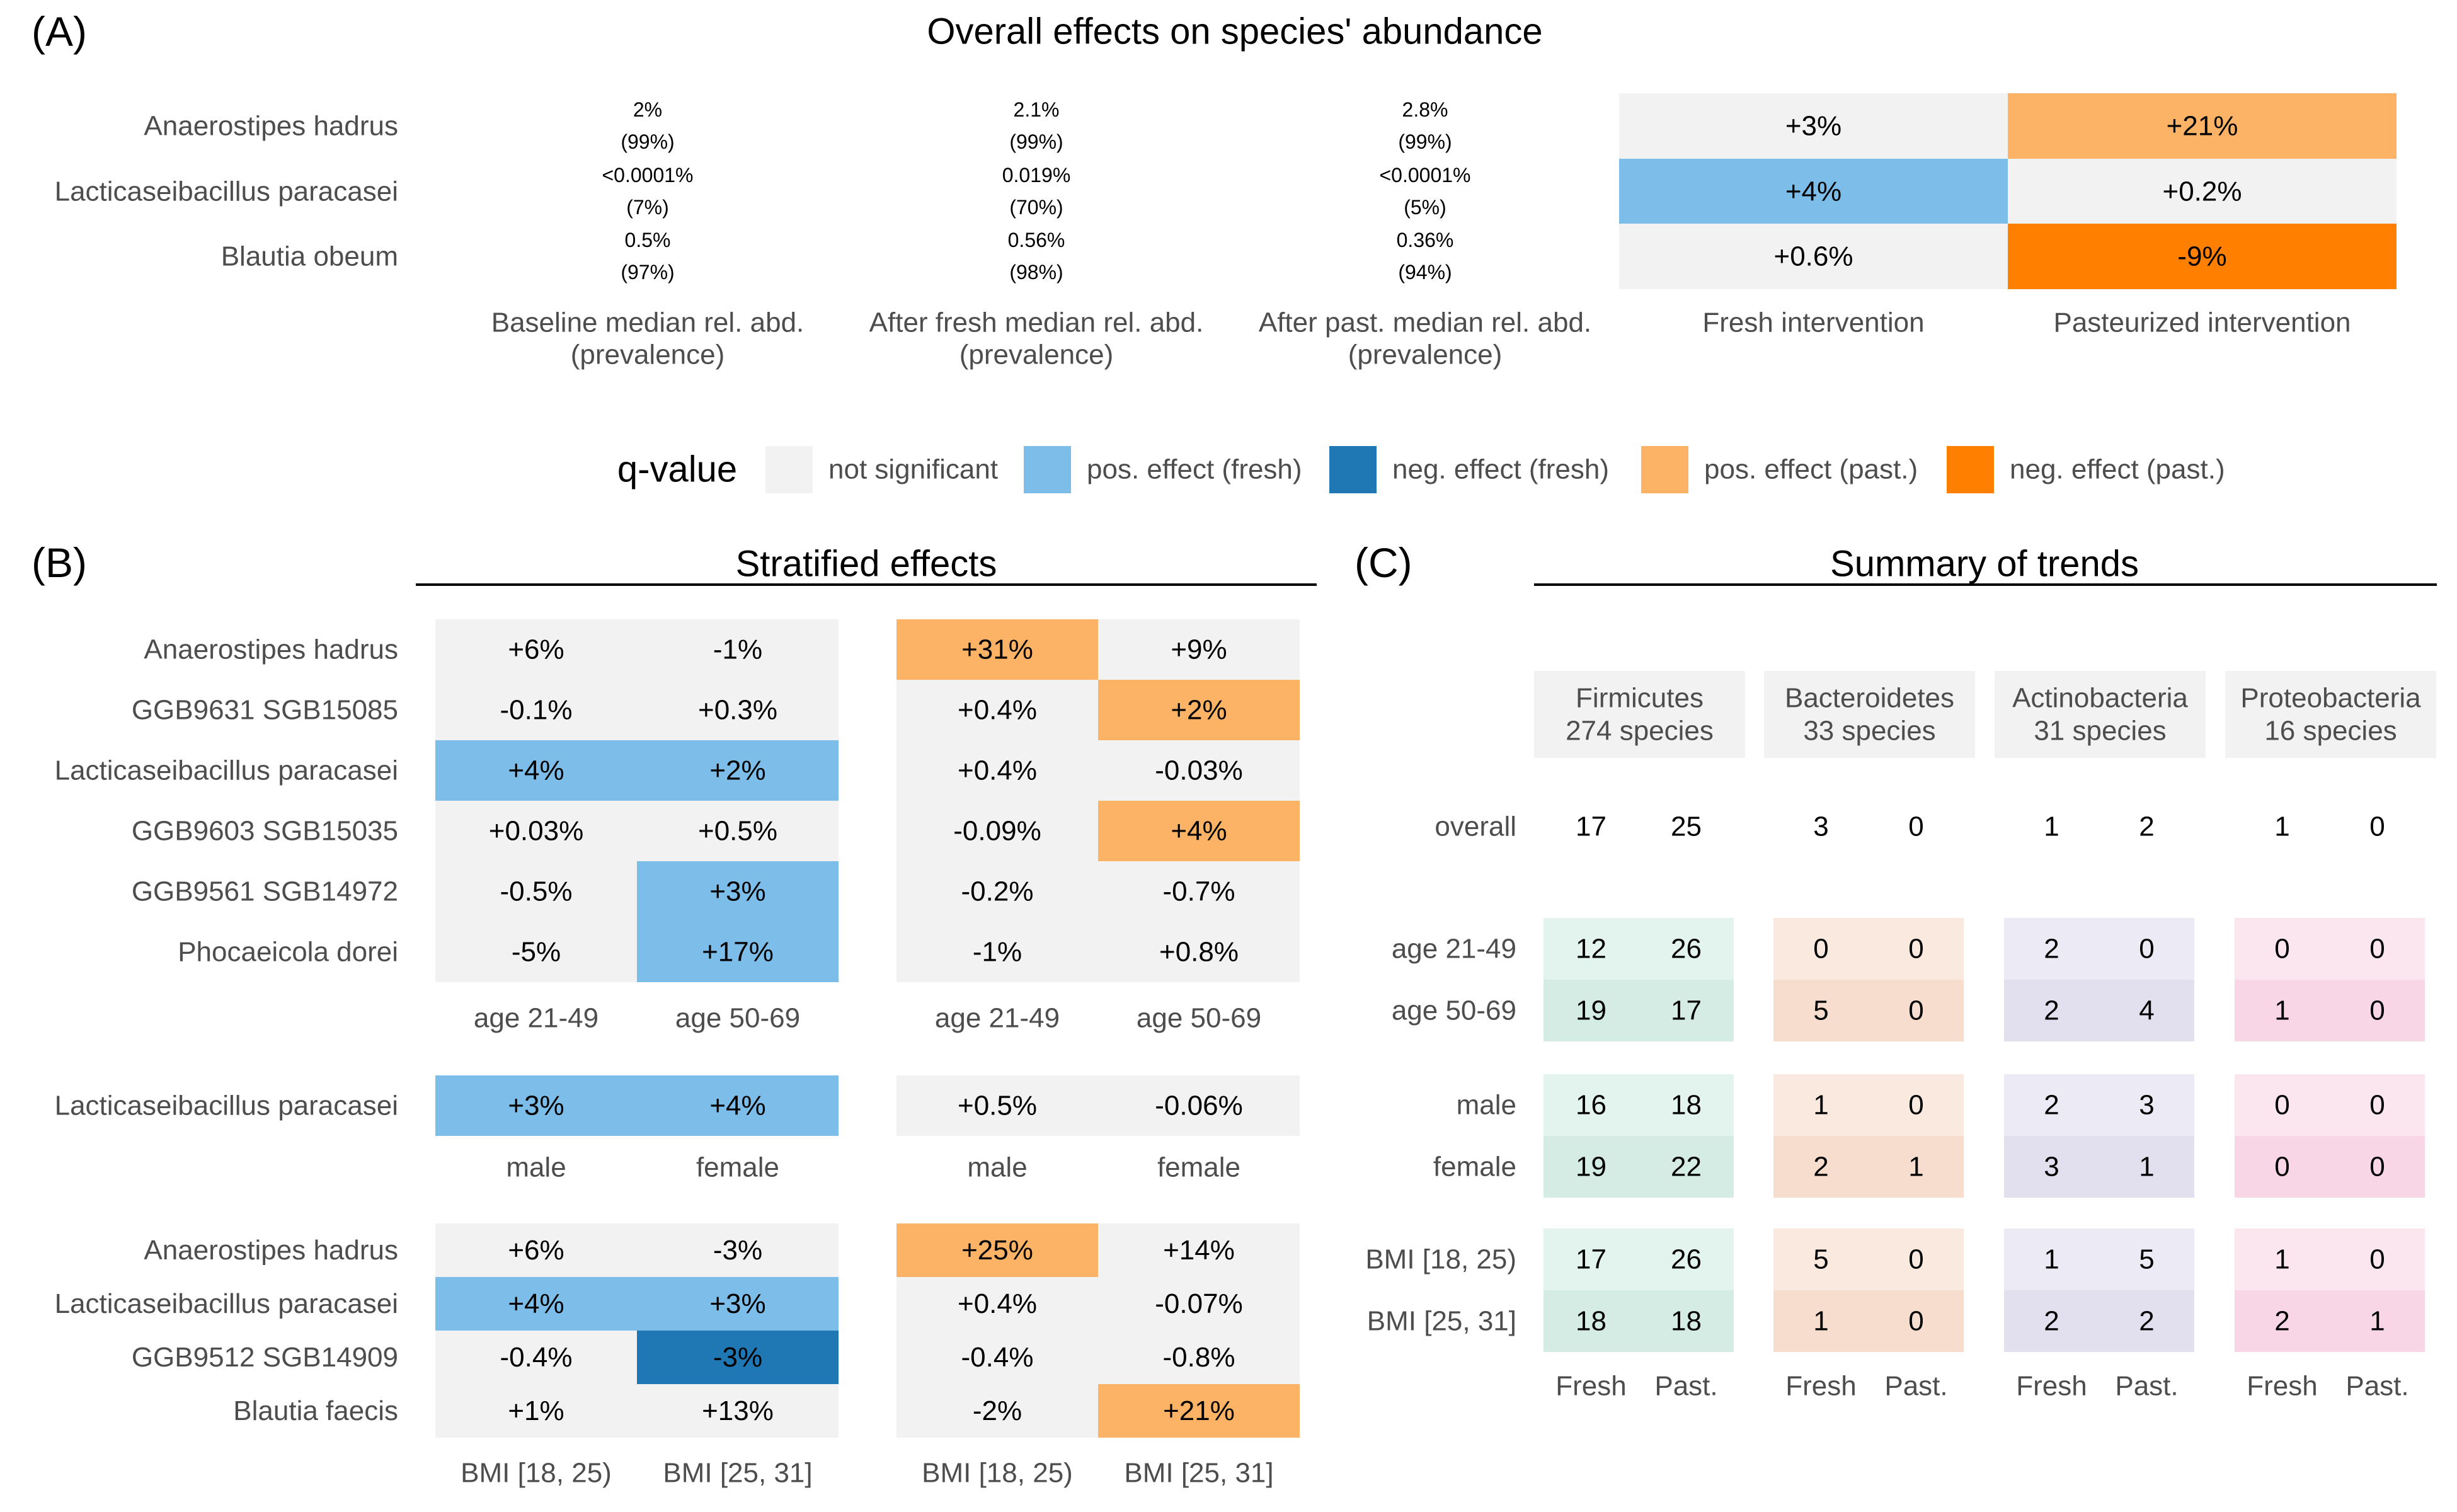 The height and width of the screenshot is (1512, 2457). I want to click on panel-a-prevalence-value: (70%), so click(1036, 207).